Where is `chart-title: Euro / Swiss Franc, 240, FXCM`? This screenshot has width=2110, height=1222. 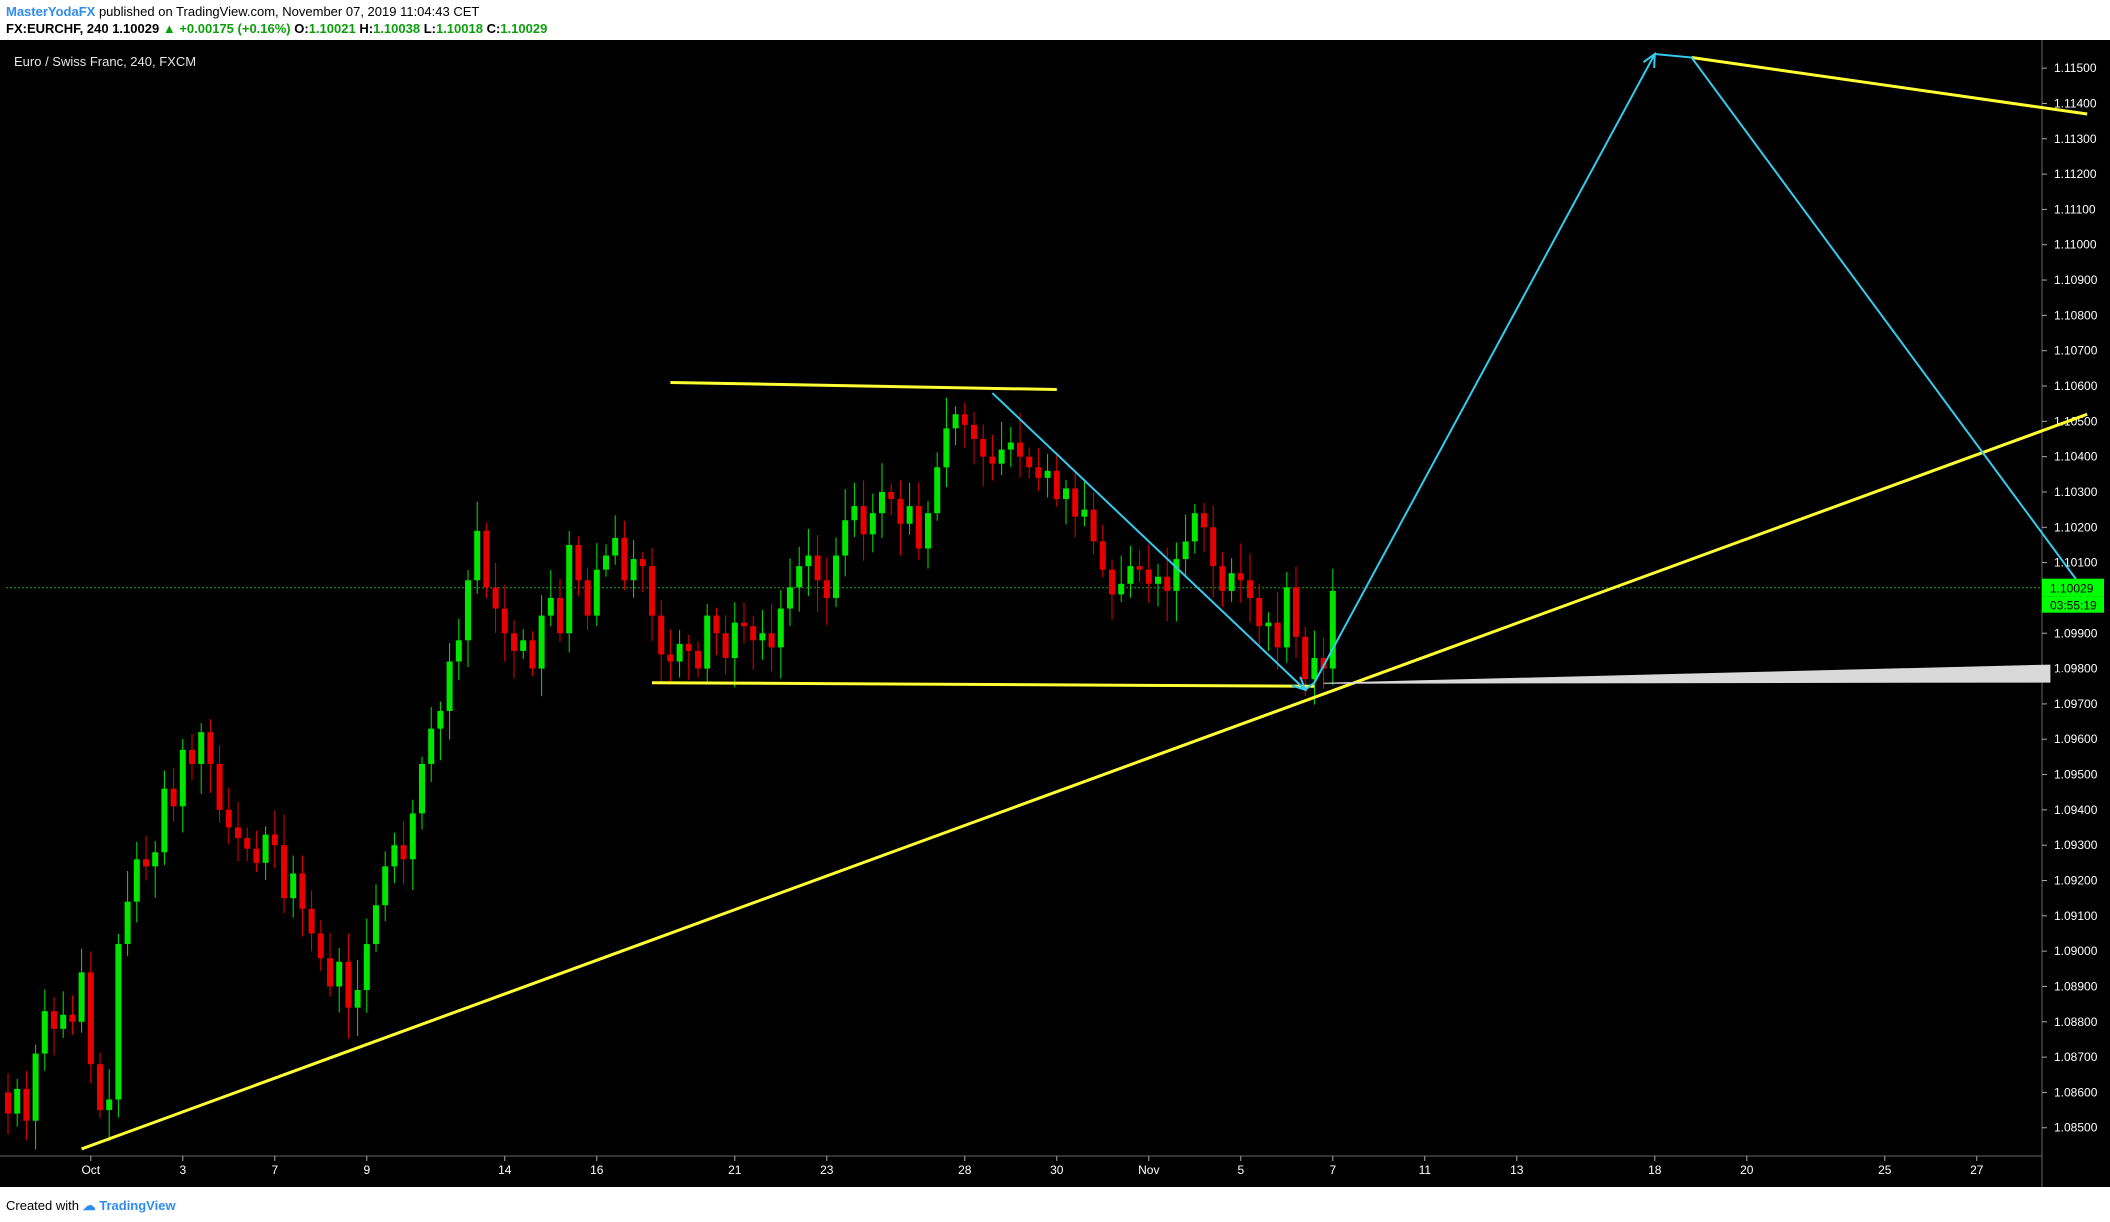
chart-title: Euro / Swiss Franc, 240, FXCM is located at coordinates (105, 61).